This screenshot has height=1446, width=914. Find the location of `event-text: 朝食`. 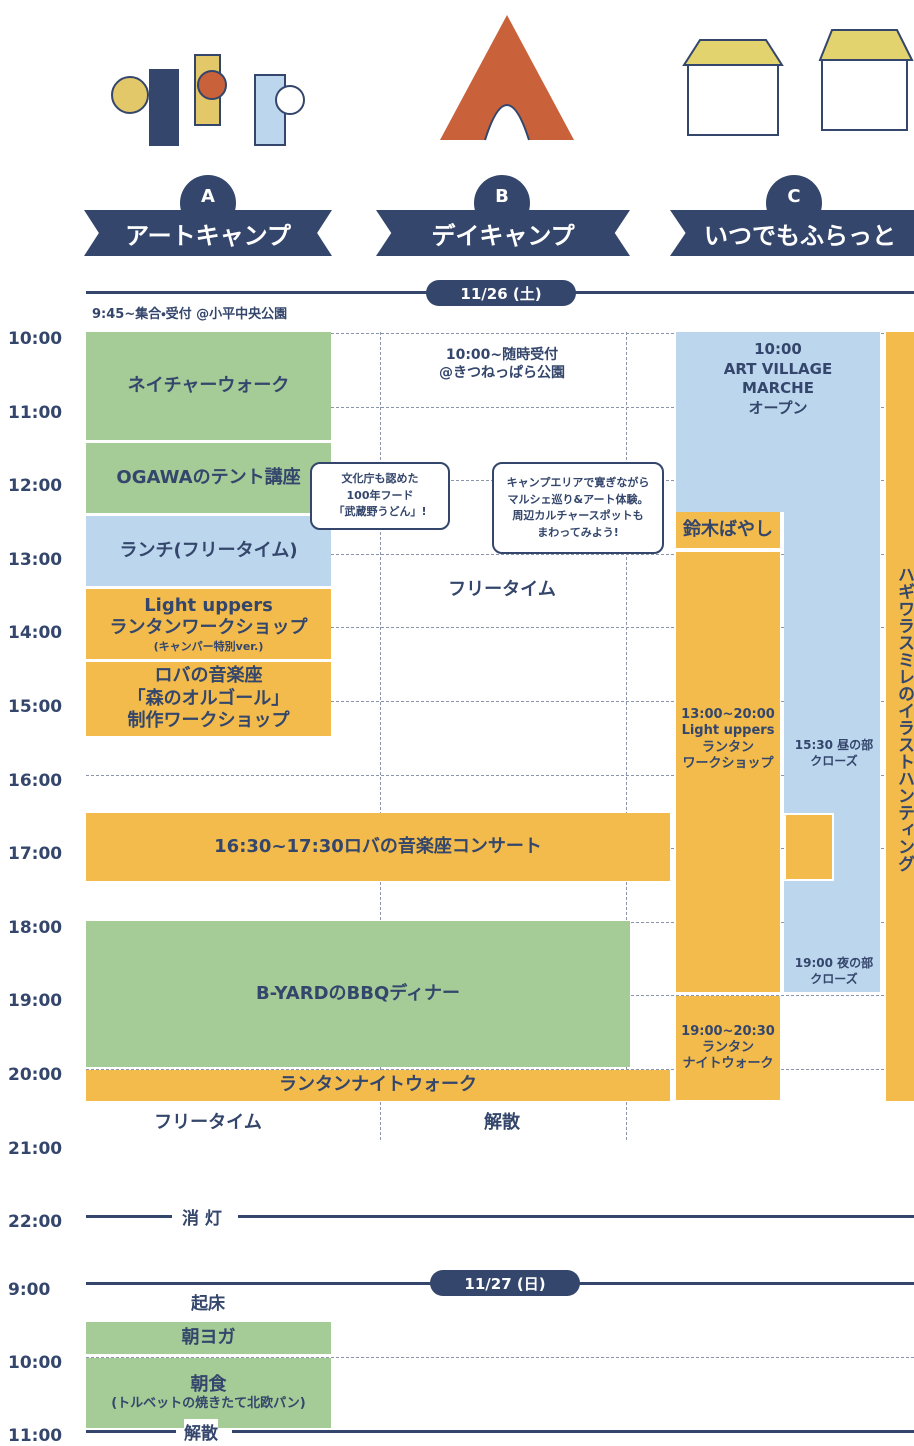

event-text: 朝食 is located at coordinates (208, 1384).